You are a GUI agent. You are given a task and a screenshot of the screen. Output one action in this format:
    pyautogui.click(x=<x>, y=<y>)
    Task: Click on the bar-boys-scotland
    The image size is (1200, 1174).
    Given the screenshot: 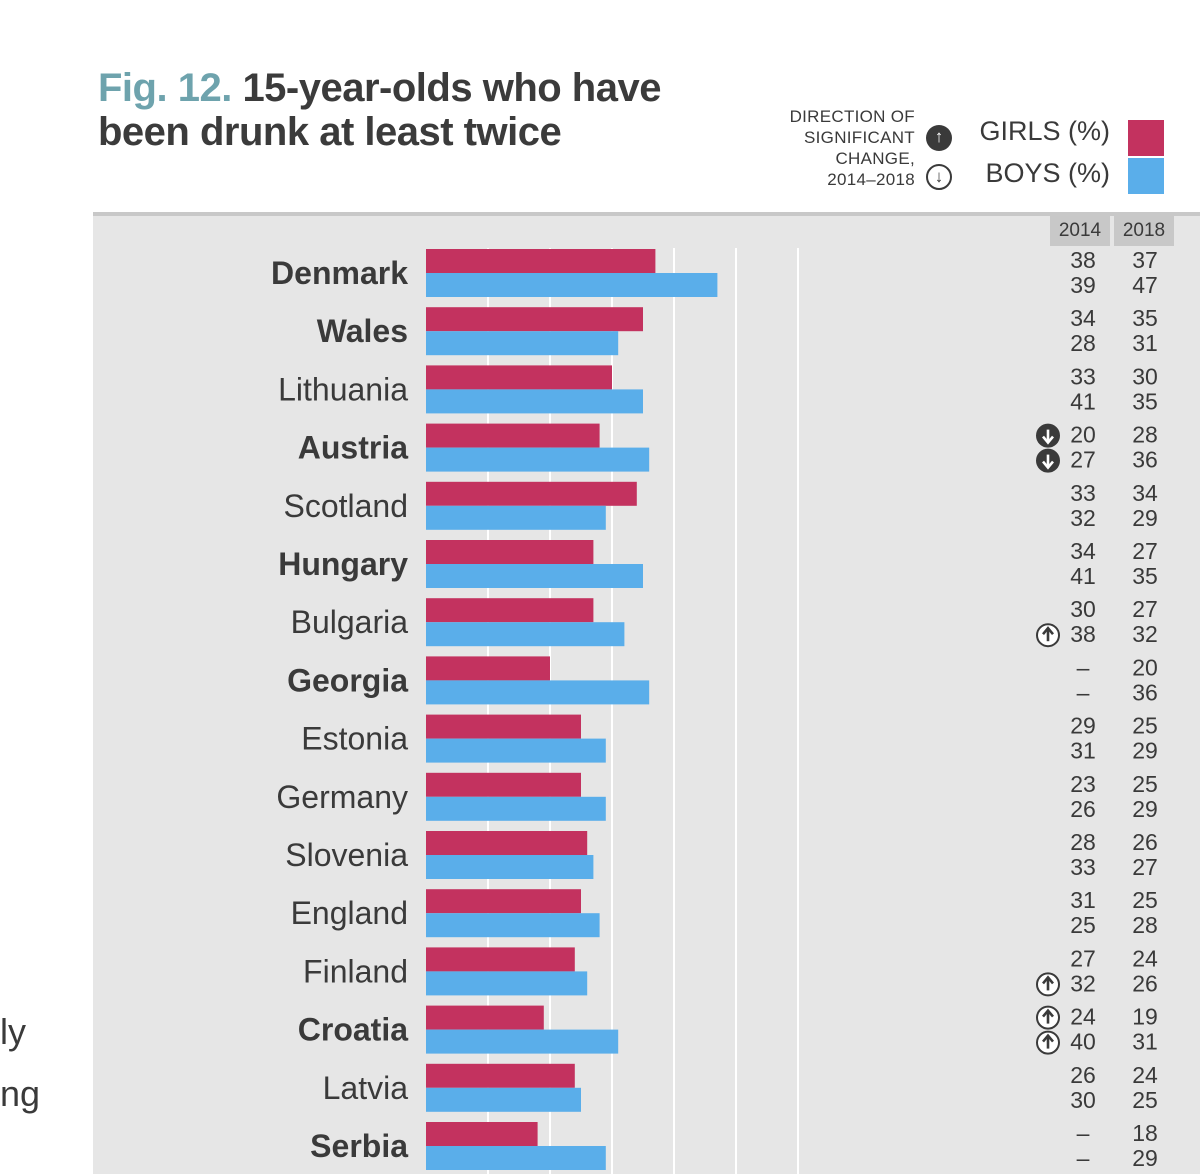 What is the action you would take?
    pyautogui.click(x=516, y=517)
    